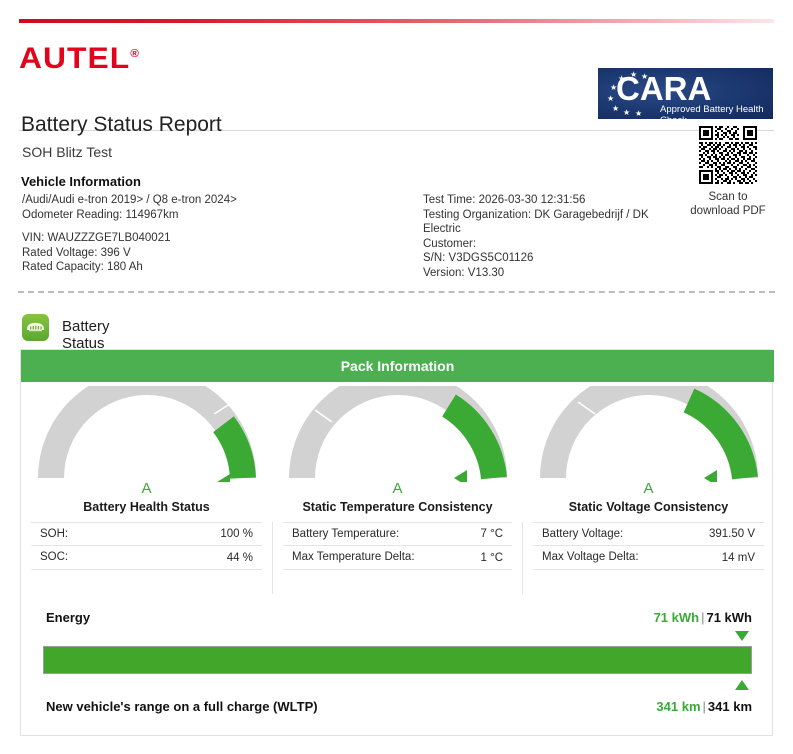 The image size is (793, 754). What do you see at coordinates (75, 58) in the screenshot?
I see `autel-logo-text: AUTEL` at bounding box center [75, 58].